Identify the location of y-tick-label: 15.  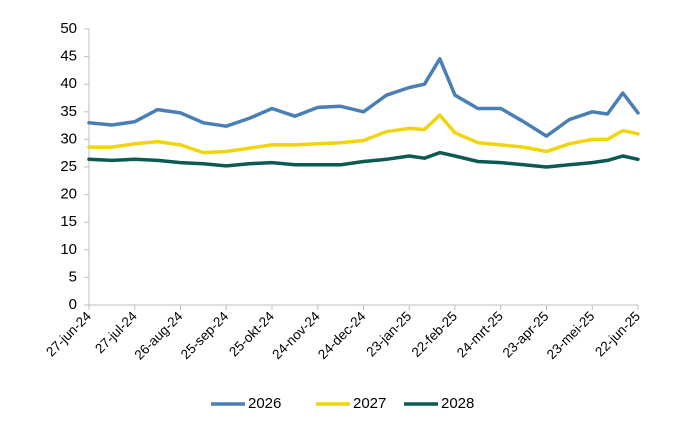
(68, 221).